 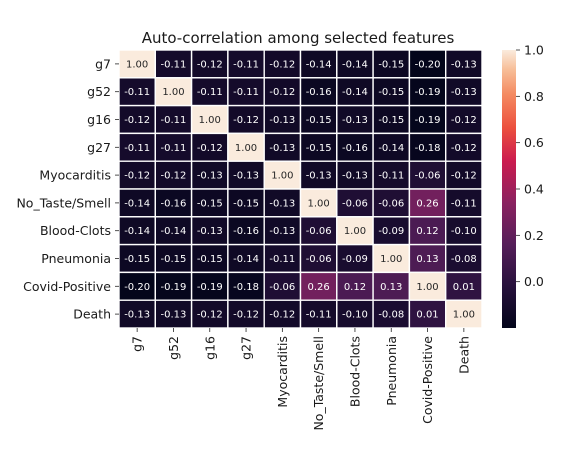 I want to click on column-label: Covid-Positive, so click(x=427, y=380).